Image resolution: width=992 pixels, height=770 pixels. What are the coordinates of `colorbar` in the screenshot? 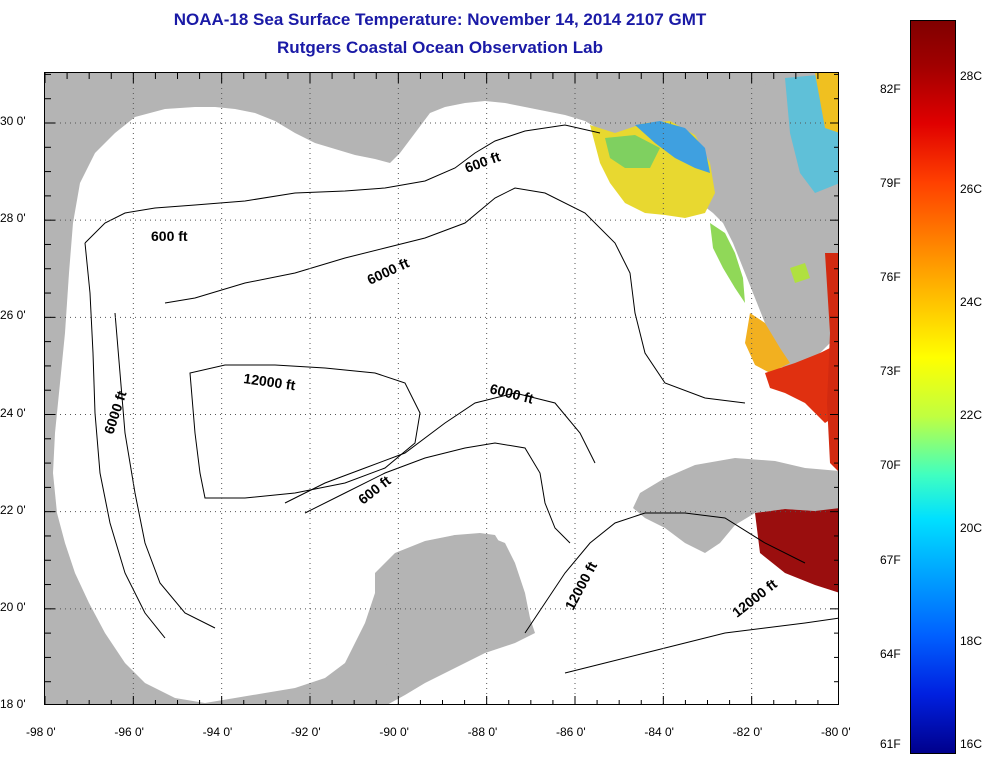 It's located at (933, 387).